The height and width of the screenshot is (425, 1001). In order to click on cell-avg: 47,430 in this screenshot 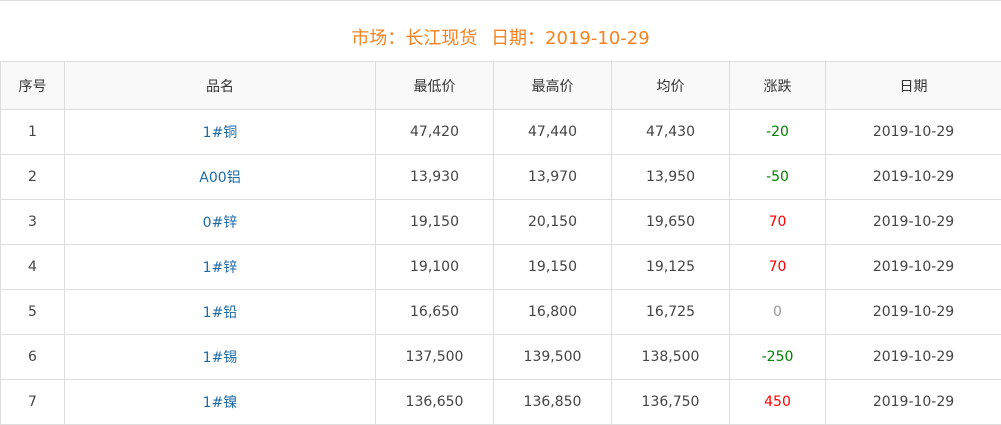, I will do `click(671, 132)`.